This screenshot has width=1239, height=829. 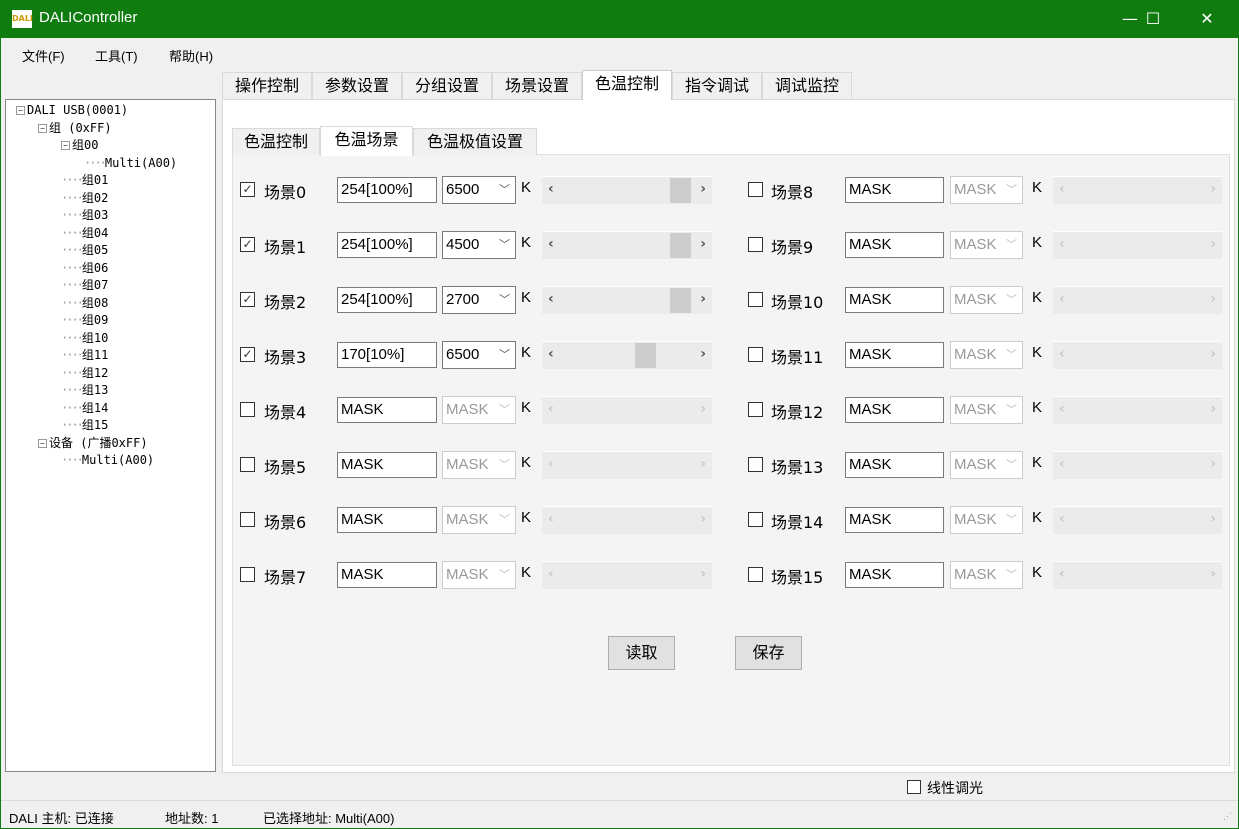 What do you see at coordinates (84, 355) in the screenshot?
I see `tree-node: ····组11` at bounding box center [84, 355].